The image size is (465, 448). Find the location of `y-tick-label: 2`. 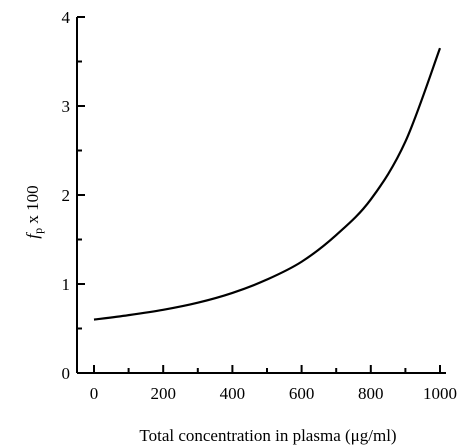

y-tick-label: 2 is located at coordinates (66, 195).